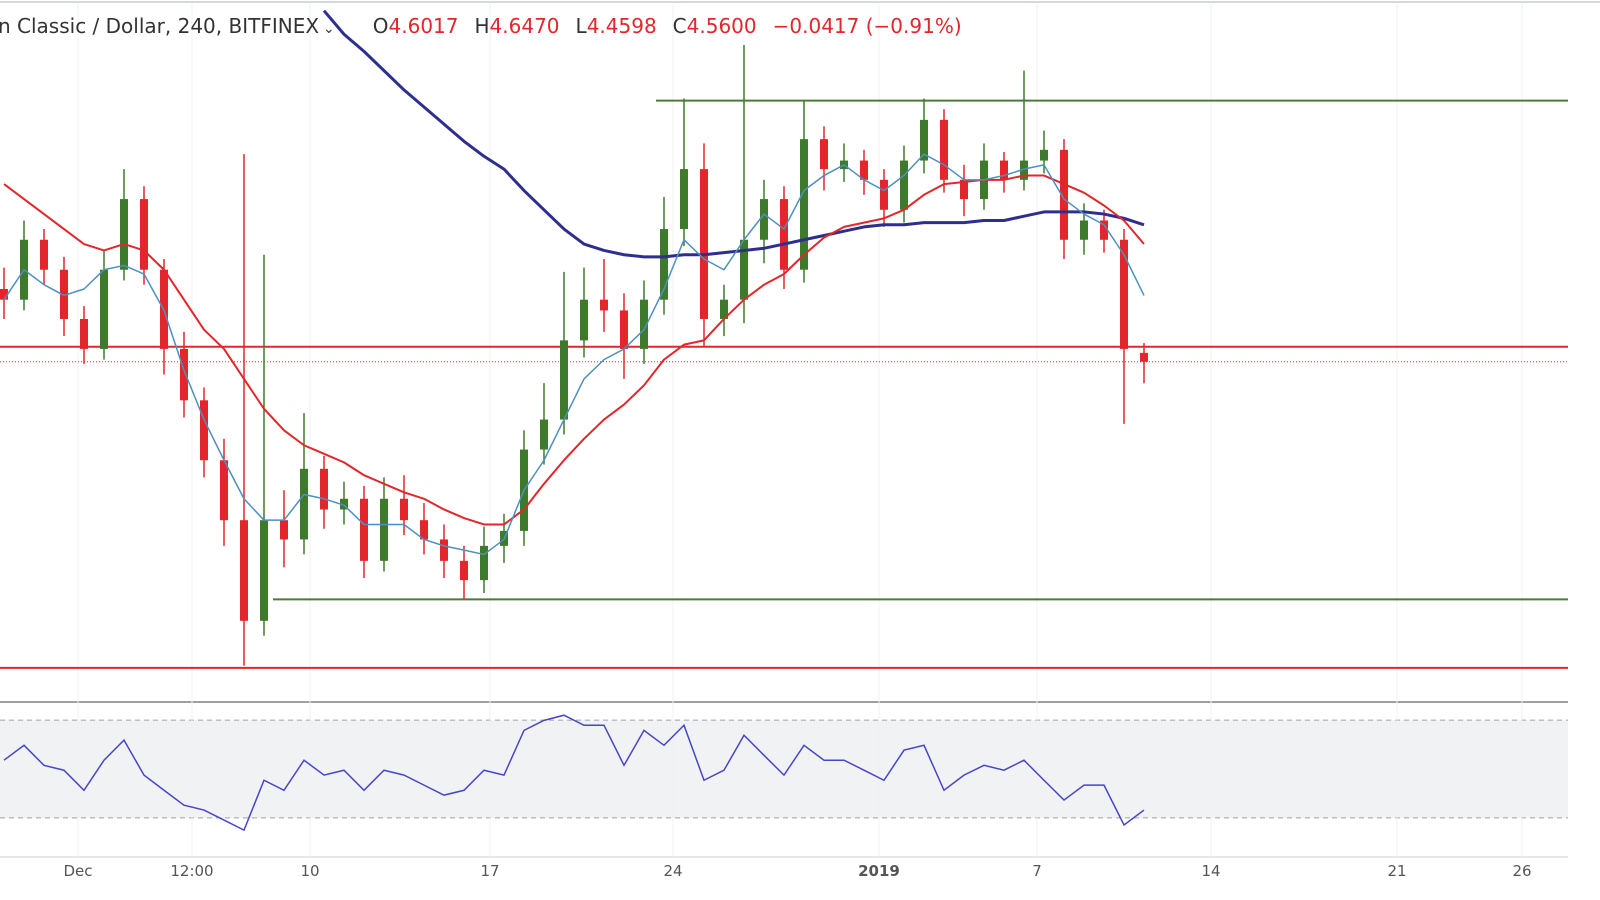 The height and width of the screenshot is (900, 1600). What do you see at coordinates (581, 26) in the screenshot?
I see `ohlc-label: L` at bounding box center [581, 26].